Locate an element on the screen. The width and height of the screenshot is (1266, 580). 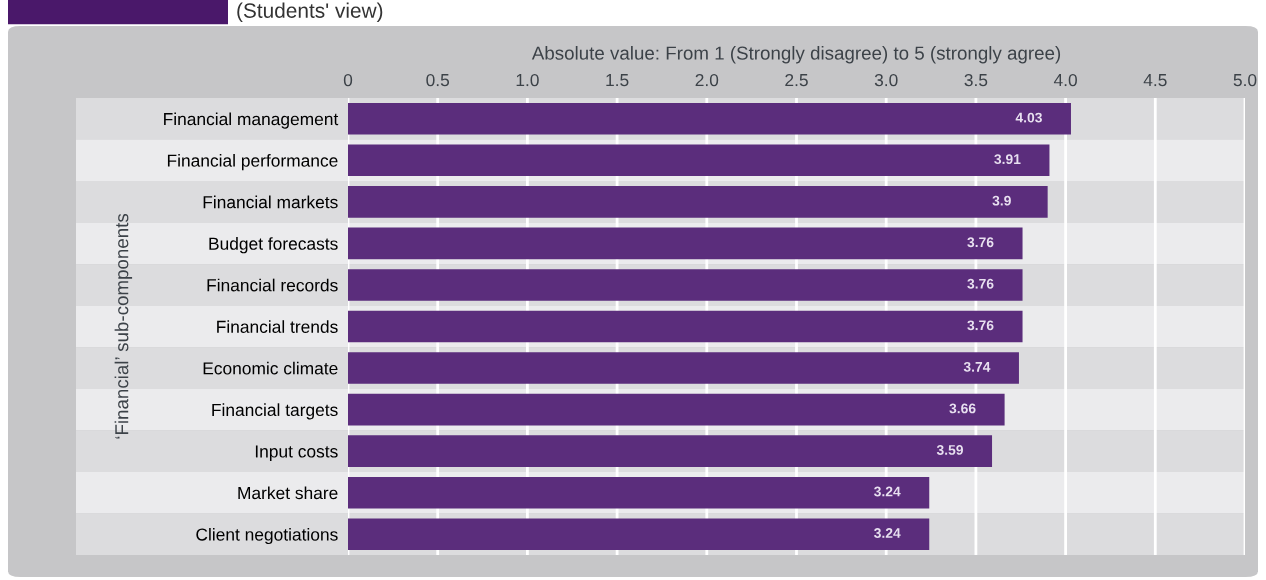
x-tick-label: 0.5 is located at coordinates (438, 80).